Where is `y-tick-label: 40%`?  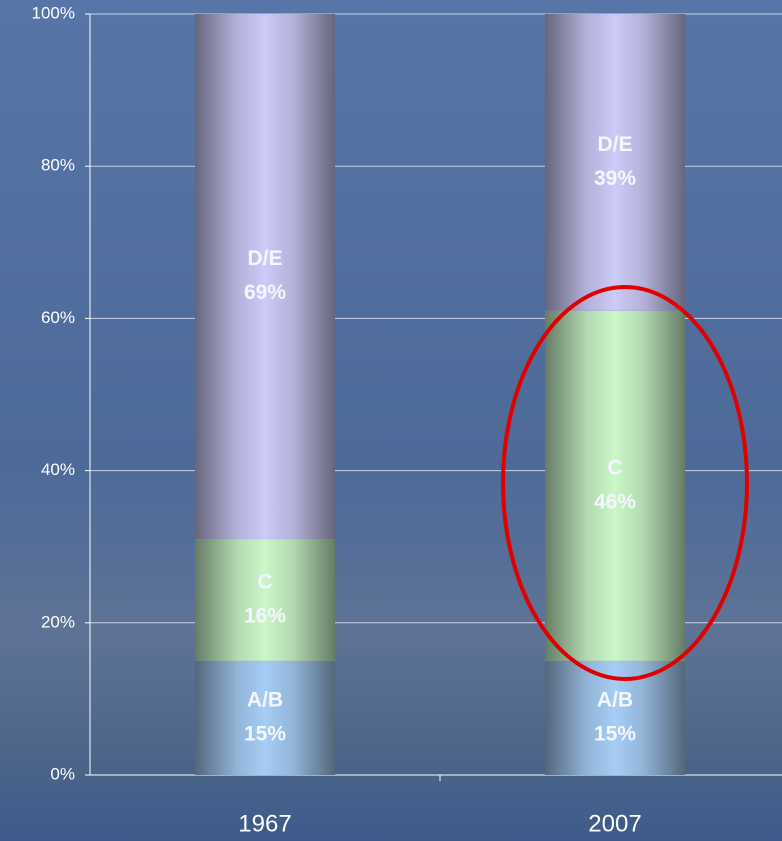
y-tick-label: 40% is located at coordinates (58, 469).